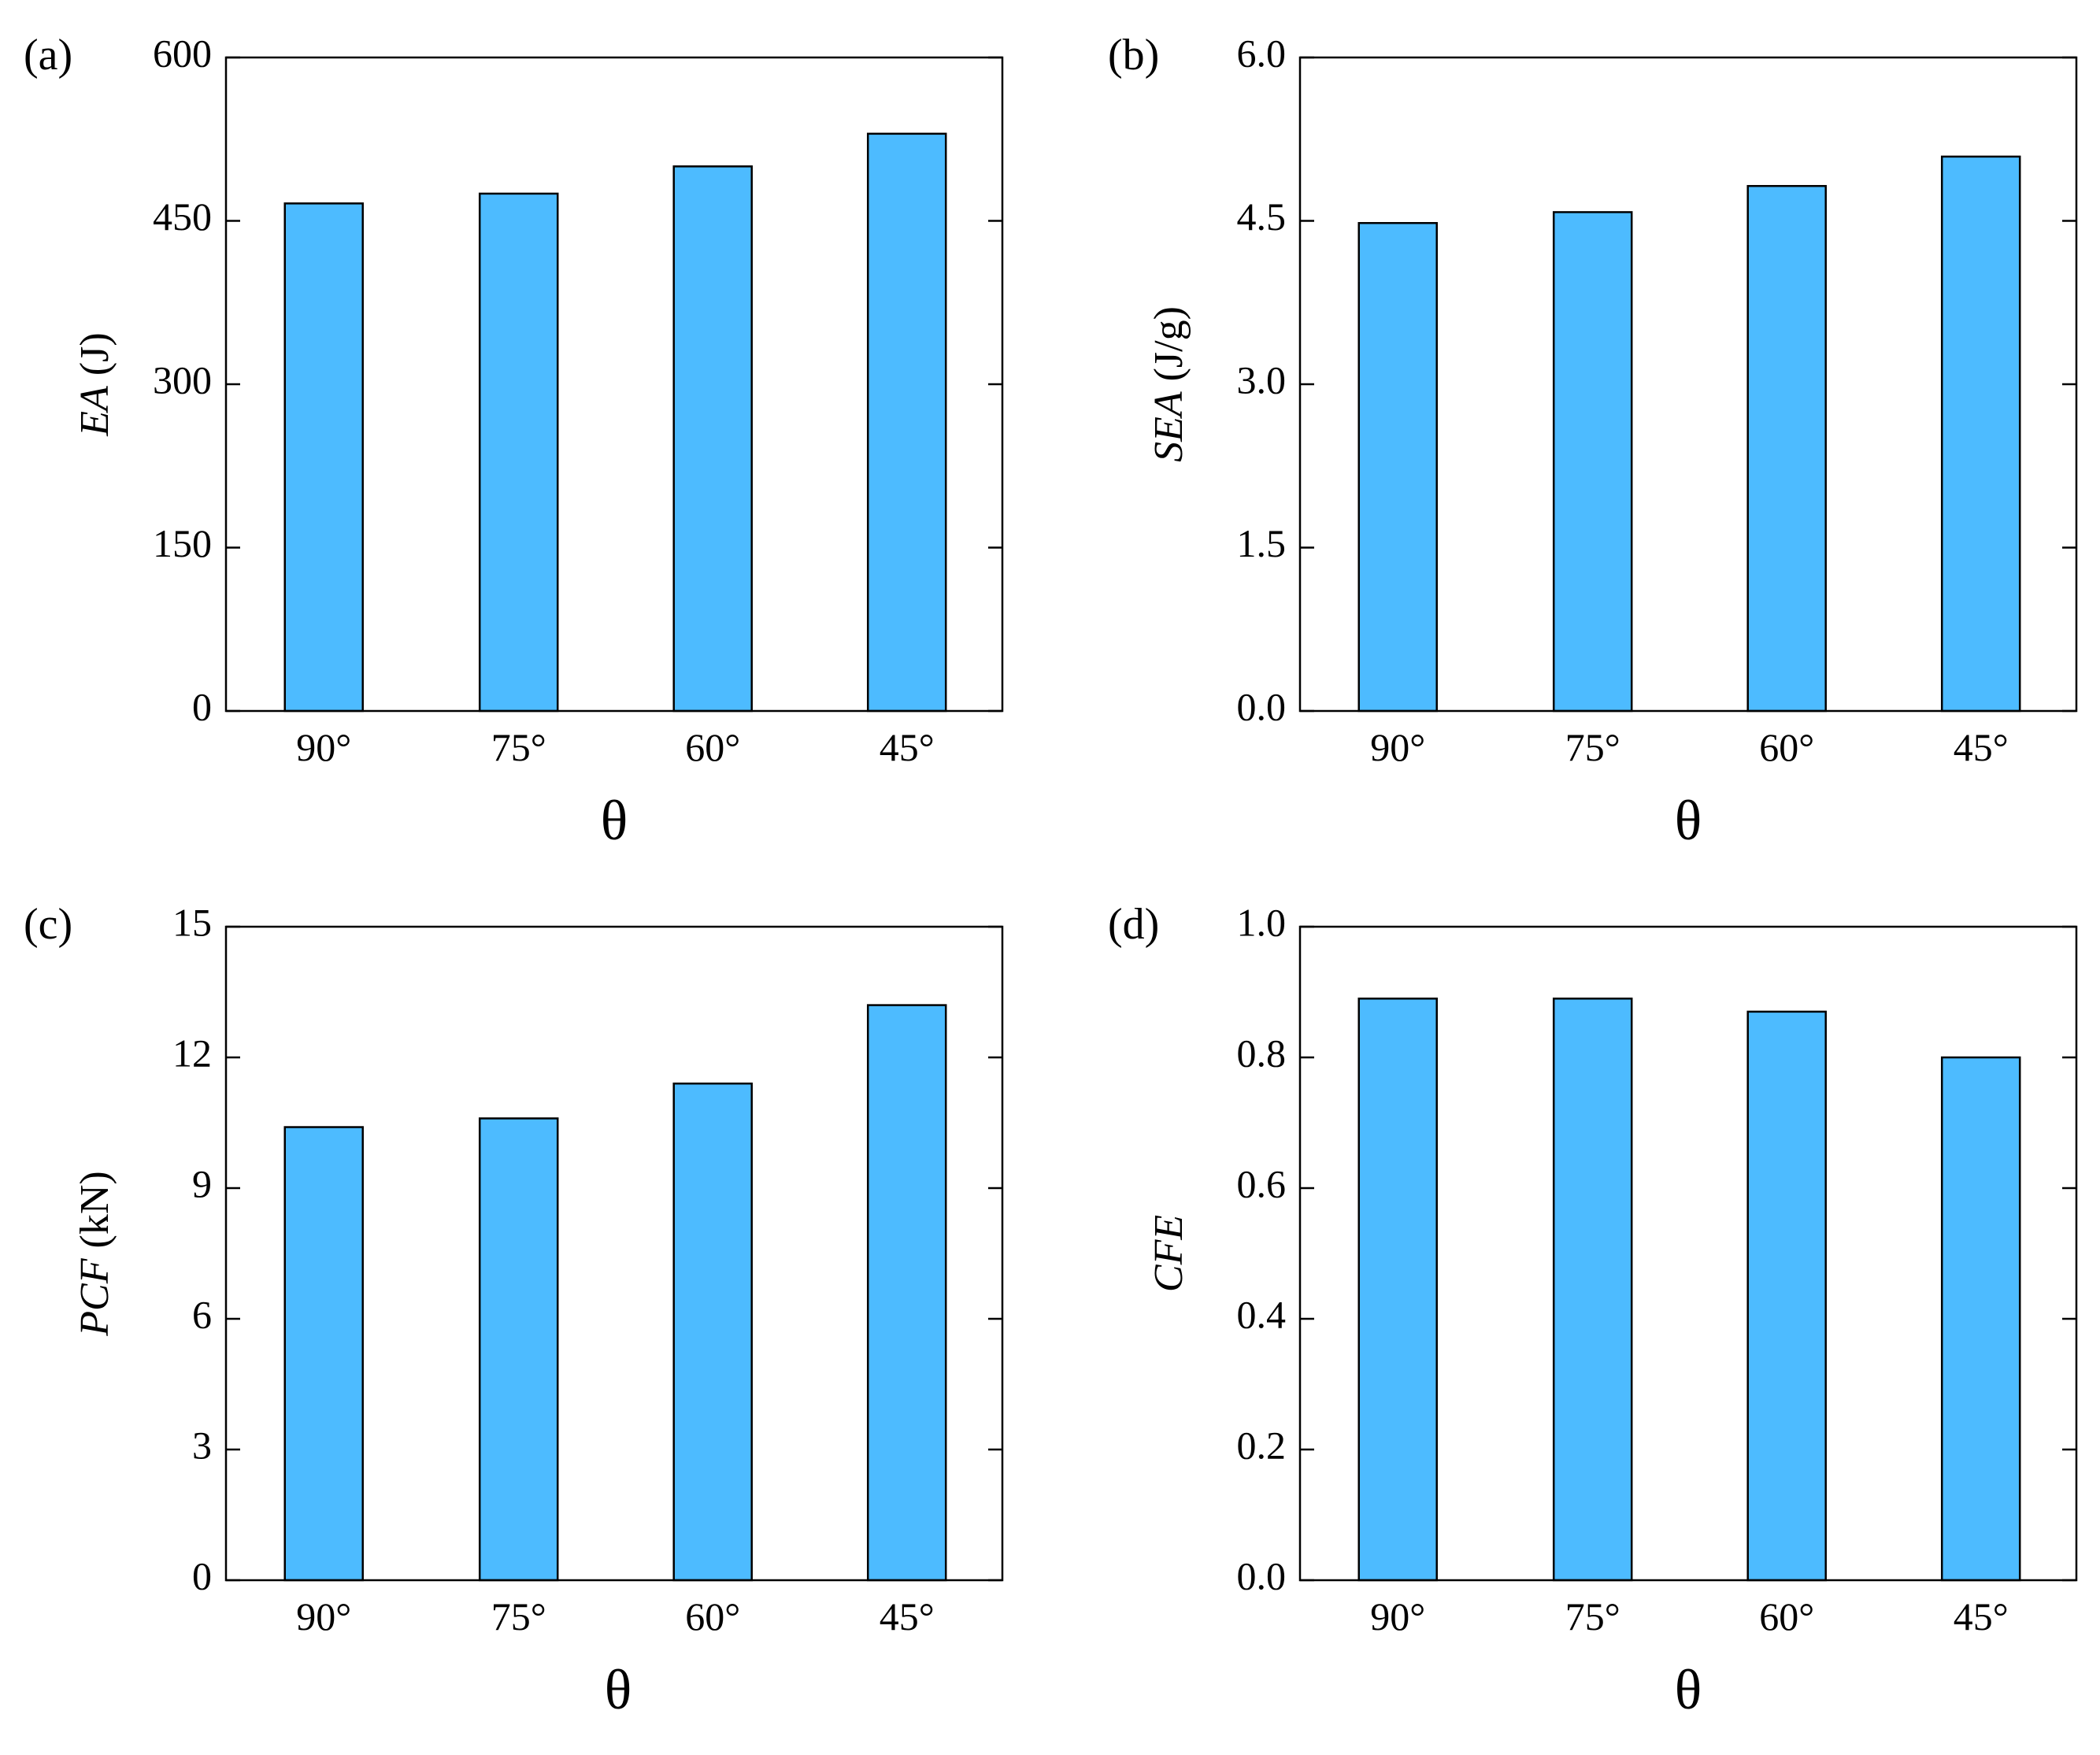 Image resolution: width=2100 pixels, height=1755 pixels. I want to click on y-tick-label: 6, so click(202, 1314).